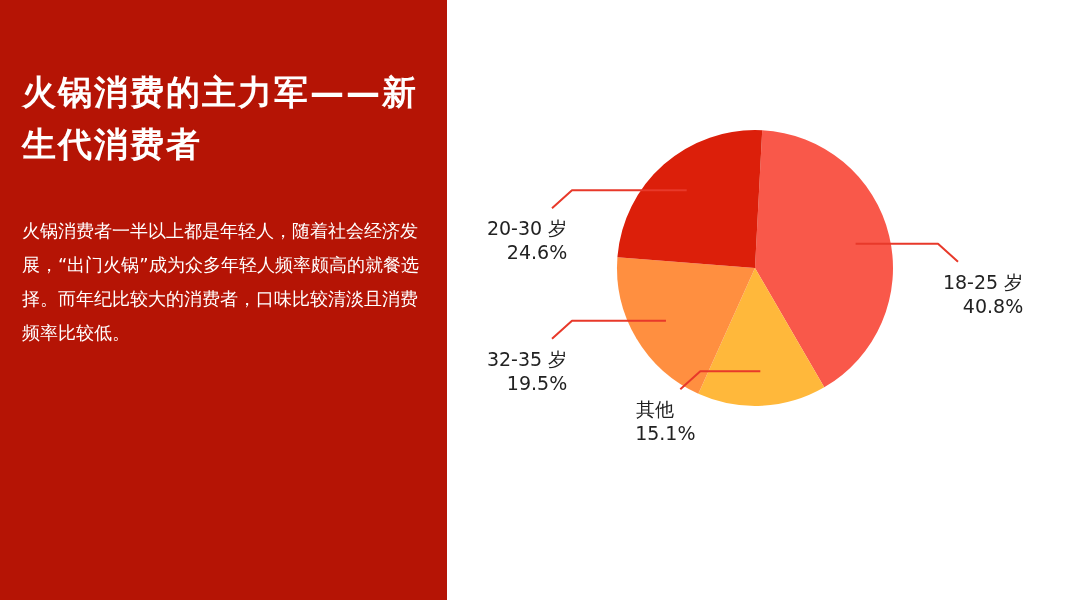 This screenshot has width=1066, height=600. What do you see at coordinates (655, 409) in the screenshot?
I see `slice-label: 其他` at bounding box center [655, 409].